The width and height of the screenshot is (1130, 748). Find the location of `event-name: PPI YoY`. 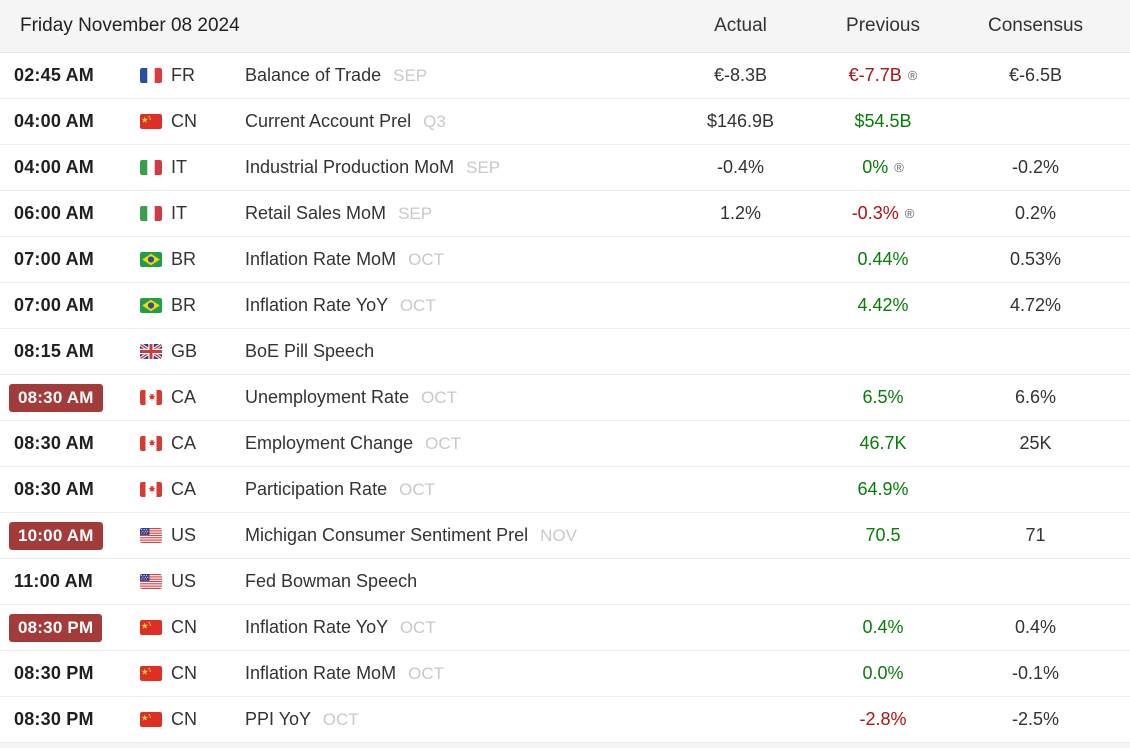

event-name: PPI YoY is located at coordinates (278, 719).